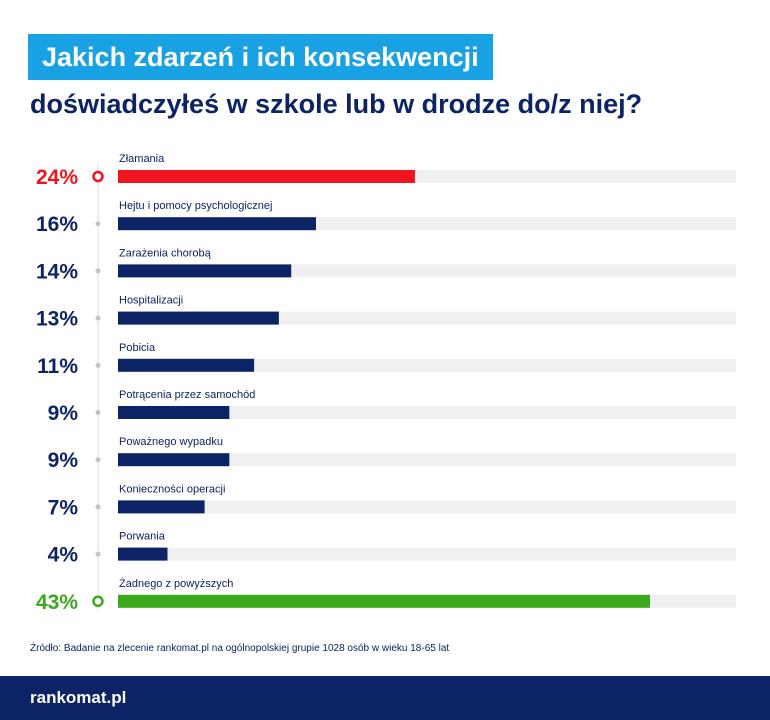 The height and width of the screenshot is (720, 770). Describe the element at coordinates (57, 366) in the screenshot. I see `value-label: 11%` at that location.